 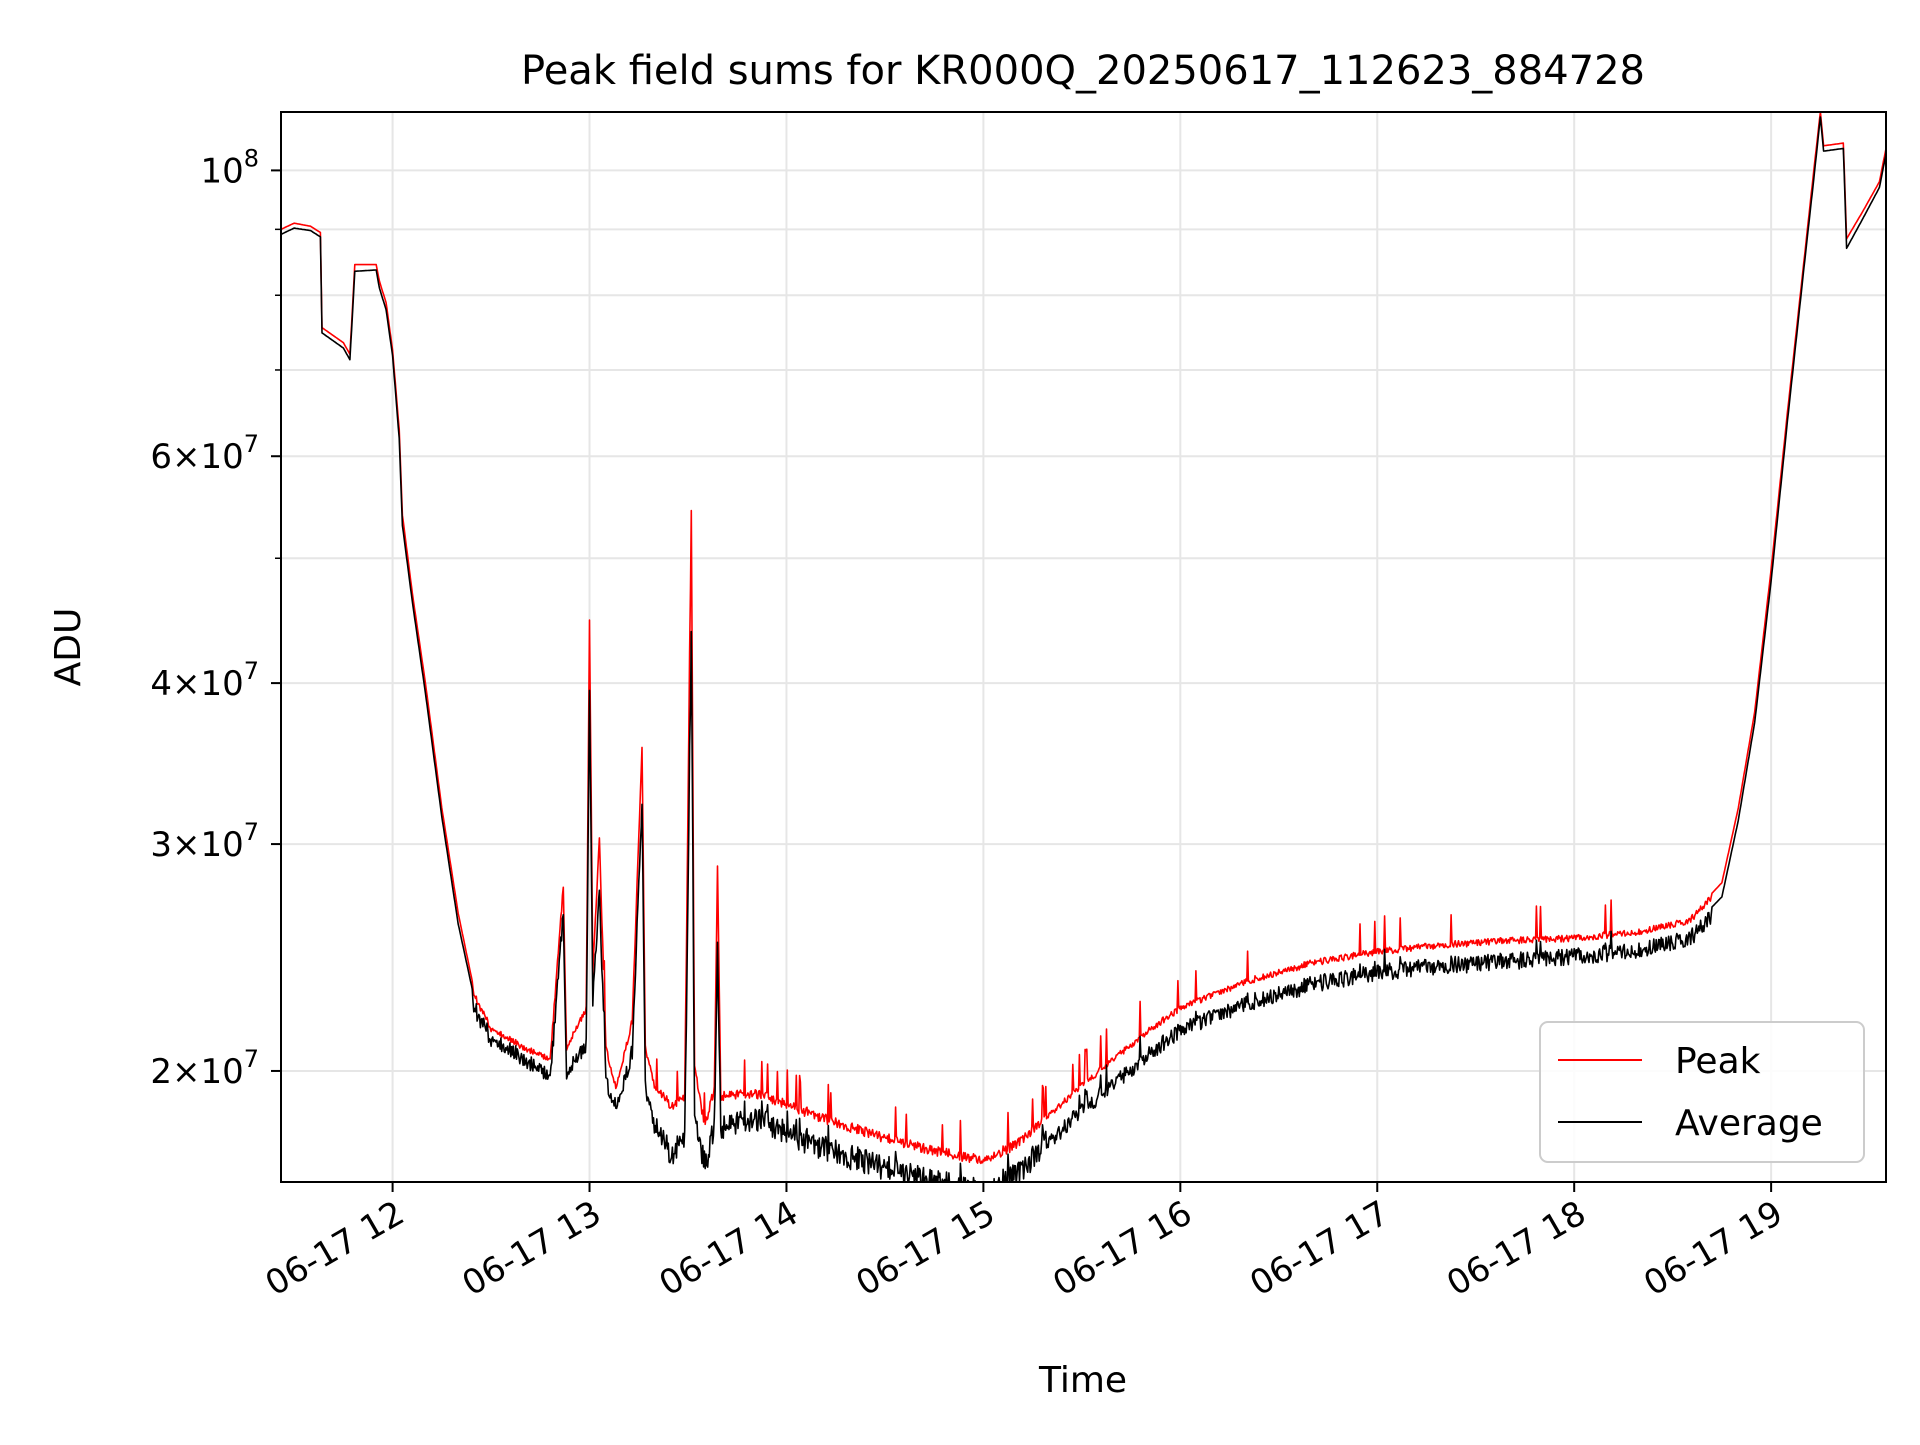 I want to click on y-tick-label: 4×107, so click(x=204, y=680).